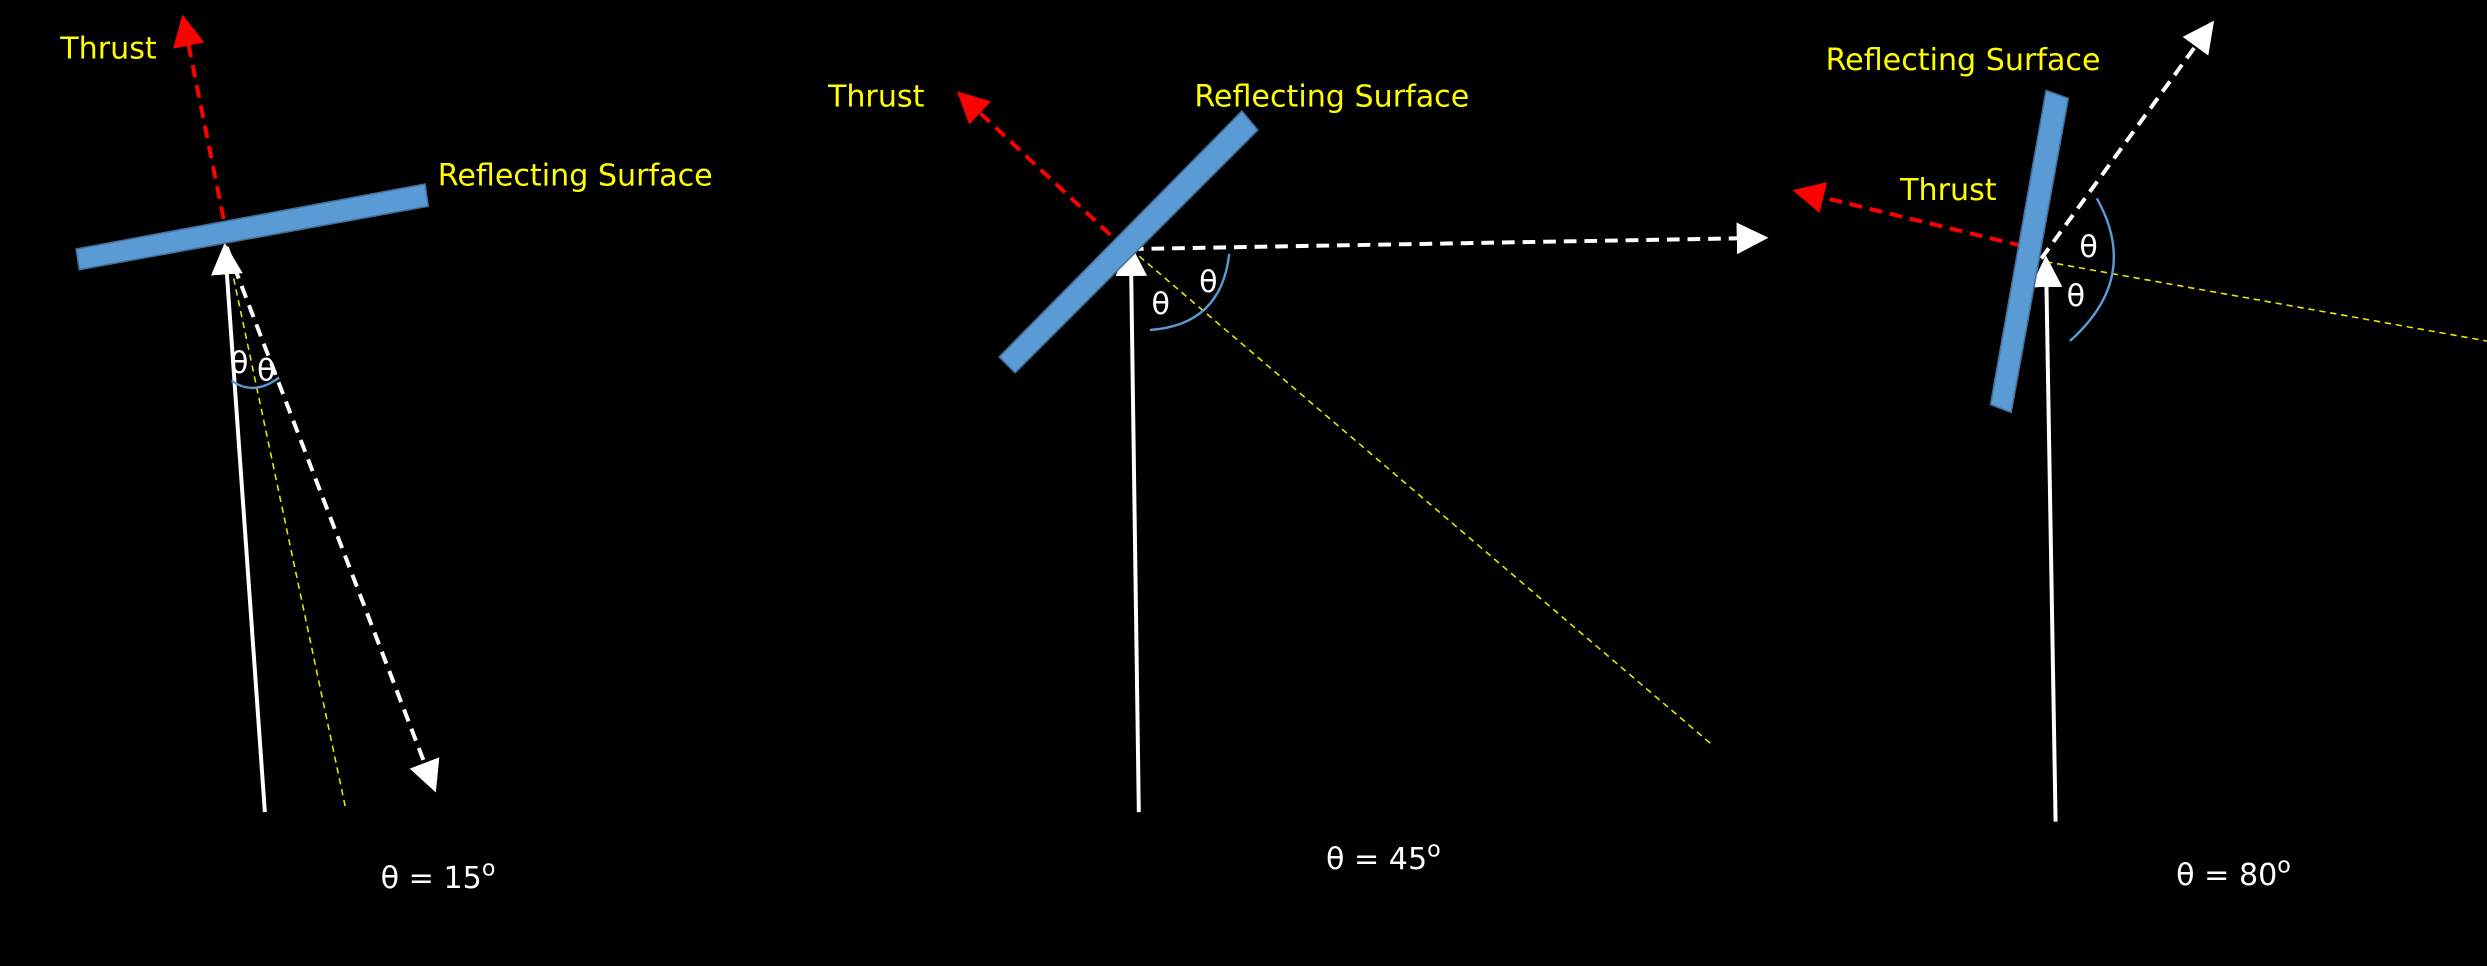 The width and height of the screenshot is (2487, 966). What do you see at coordinates (431, 878) in the screenshot?
I see `caption-text: θ = 15` at bounding box center [431, 878].